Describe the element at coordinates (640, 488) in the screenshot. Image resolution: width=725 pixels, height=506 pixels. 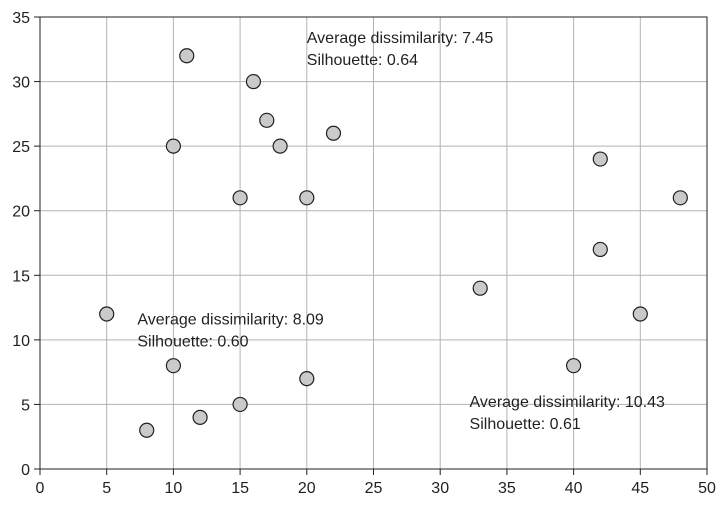
I see `x-tick-label: 45` at that location.